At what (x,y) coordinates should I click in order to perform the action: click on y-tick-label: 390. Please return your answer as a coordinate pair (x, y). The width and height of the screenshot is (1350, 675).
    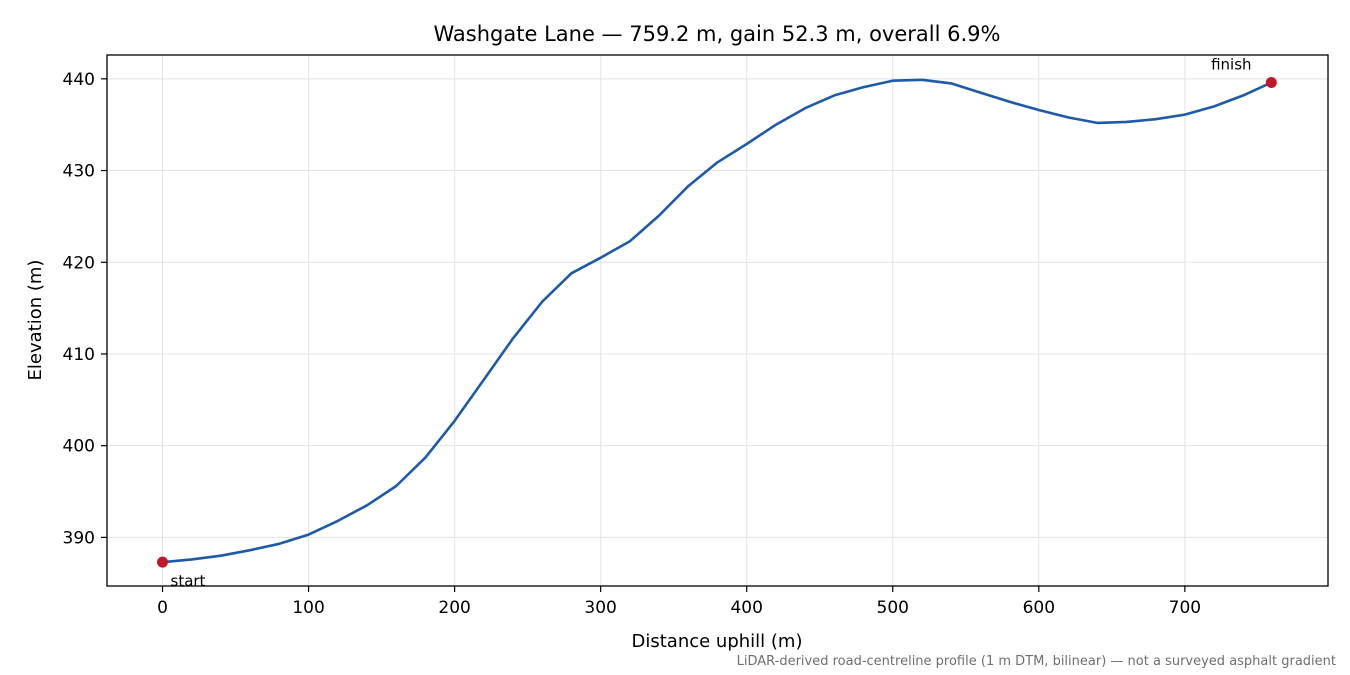
    Looking at the image, I should click on (79, 538).